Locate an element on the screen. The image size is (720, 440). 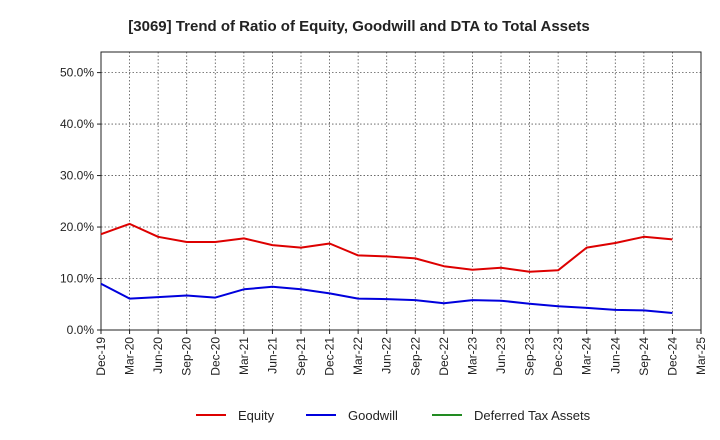
x-tick-label: Jun-21 is located at coordinates (272, 355).